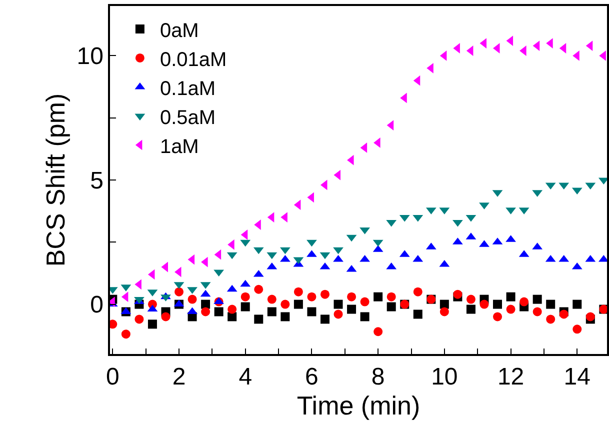 The width and height of the screenshot is (609, 437). I want to click on y-tick-label: 0, so click(97, 305).